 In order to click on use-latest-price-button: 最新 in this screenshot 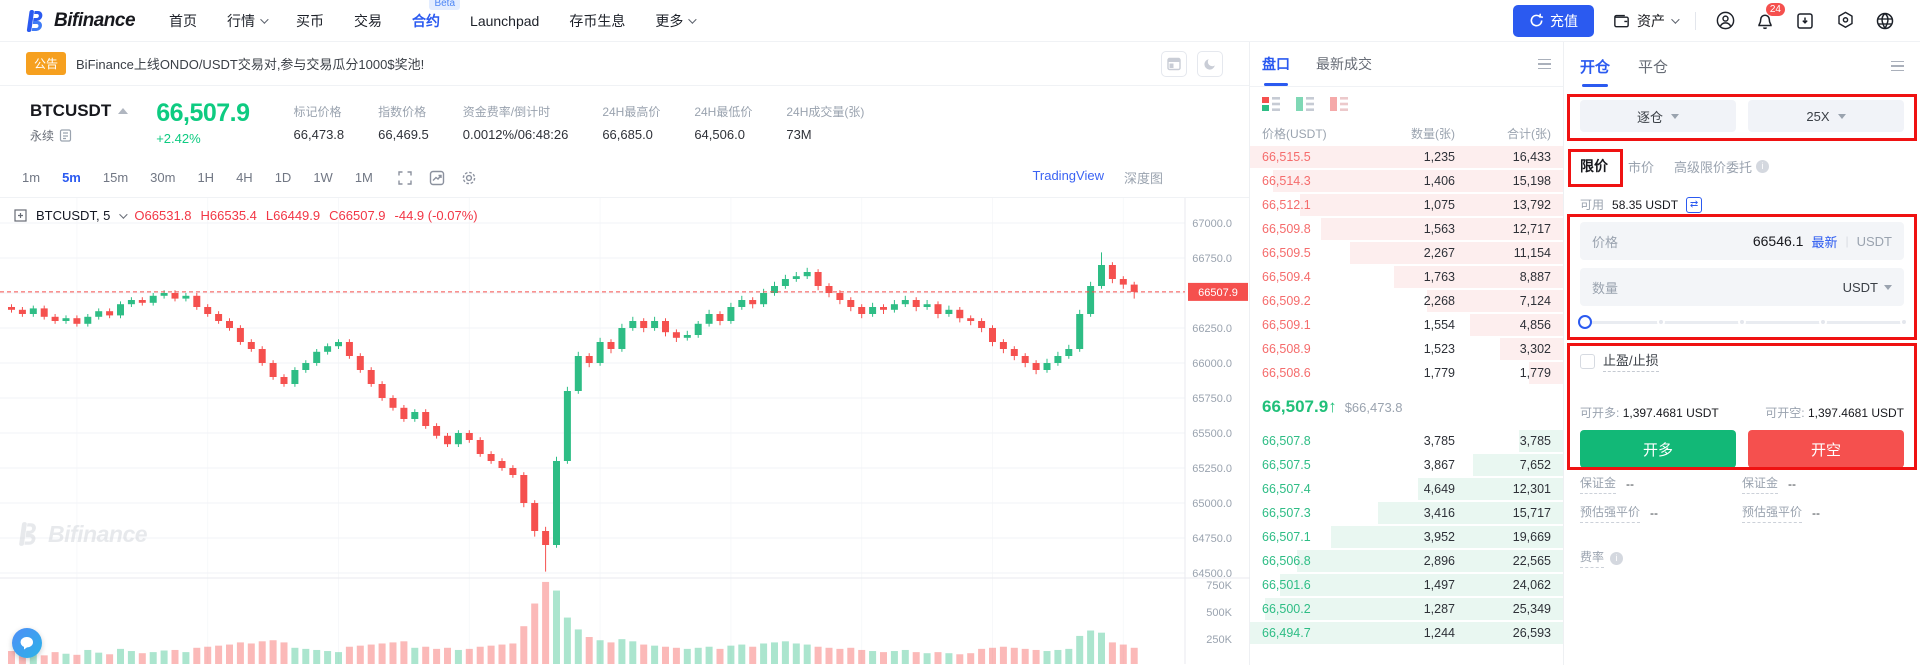, I will do `click(1824, 242)`.